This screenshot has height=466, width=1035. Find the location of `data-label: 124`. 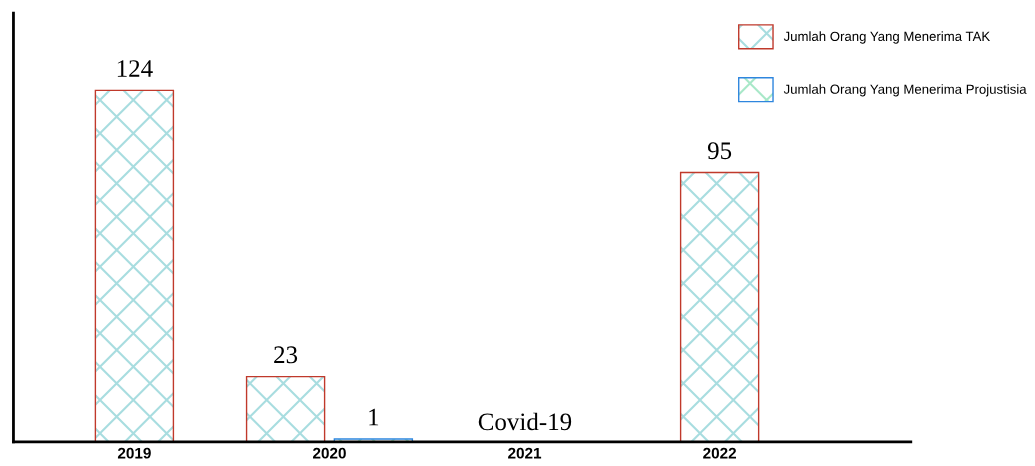

data-label: 124 is located at coordinates (135, 68).